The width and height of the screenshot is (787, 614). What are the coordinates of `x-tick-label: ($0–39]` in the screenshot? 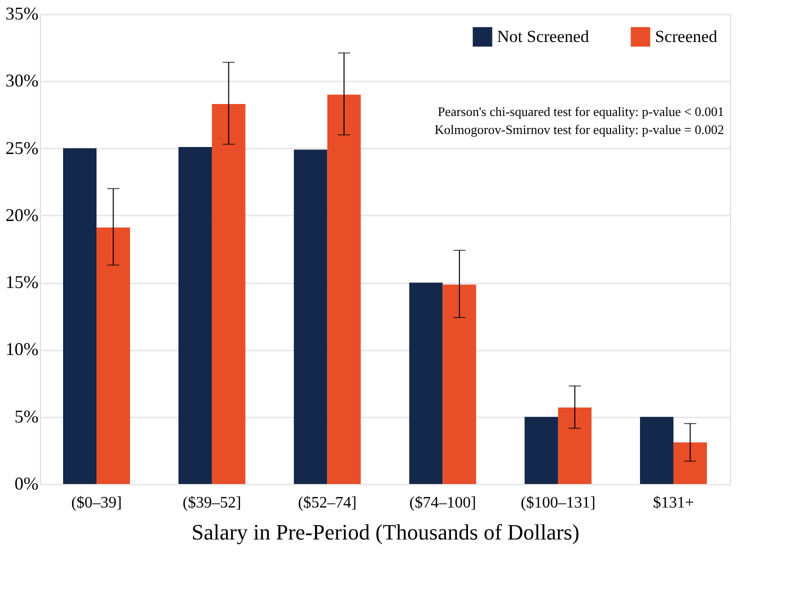 It's located at (96, 503).